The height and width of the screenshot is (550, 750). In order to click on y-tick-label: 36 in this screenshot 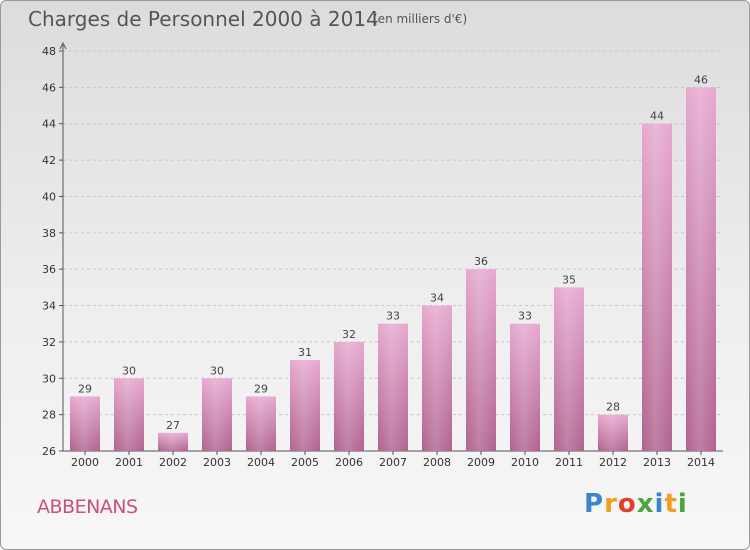, I will do `click(49, 269)`.